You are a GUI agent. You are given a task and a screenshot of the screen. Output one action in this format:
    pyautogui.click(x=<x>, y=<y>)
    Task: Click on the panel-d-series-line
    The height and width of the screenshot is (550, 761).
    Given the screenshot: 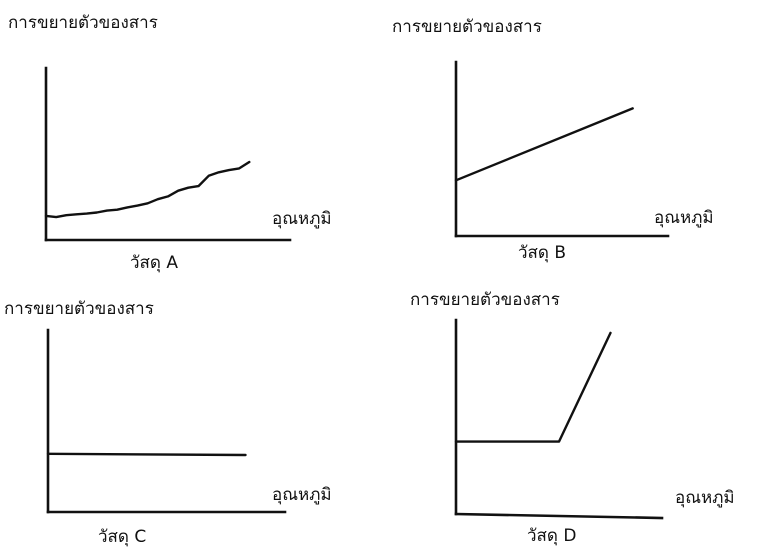 What is the action you would take?
    pyautogui.click(x=533, y=387)
    